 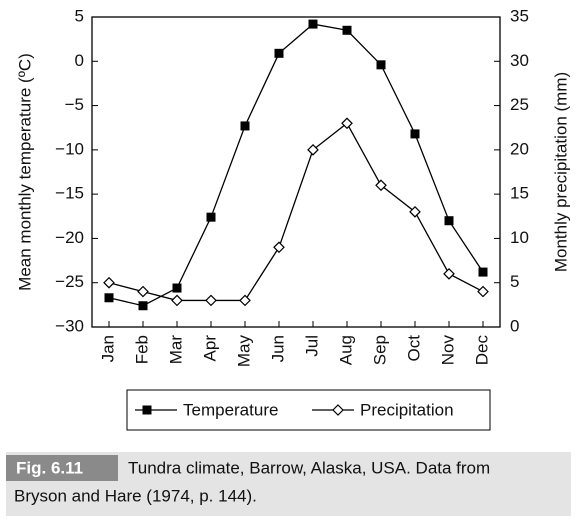 What do you see at coordinates (308, 410) in the screenshot?
I see `legend-box` at bounding box center [308, 410].